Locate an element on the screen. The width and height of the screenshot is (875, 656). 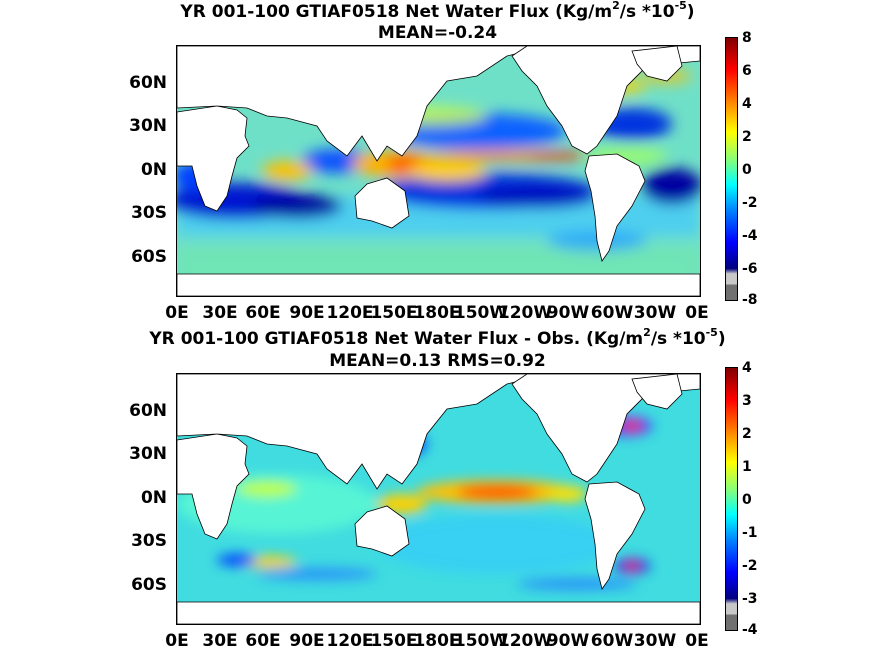
chart1-xtick: 180E is located at coordinates (437, 313).